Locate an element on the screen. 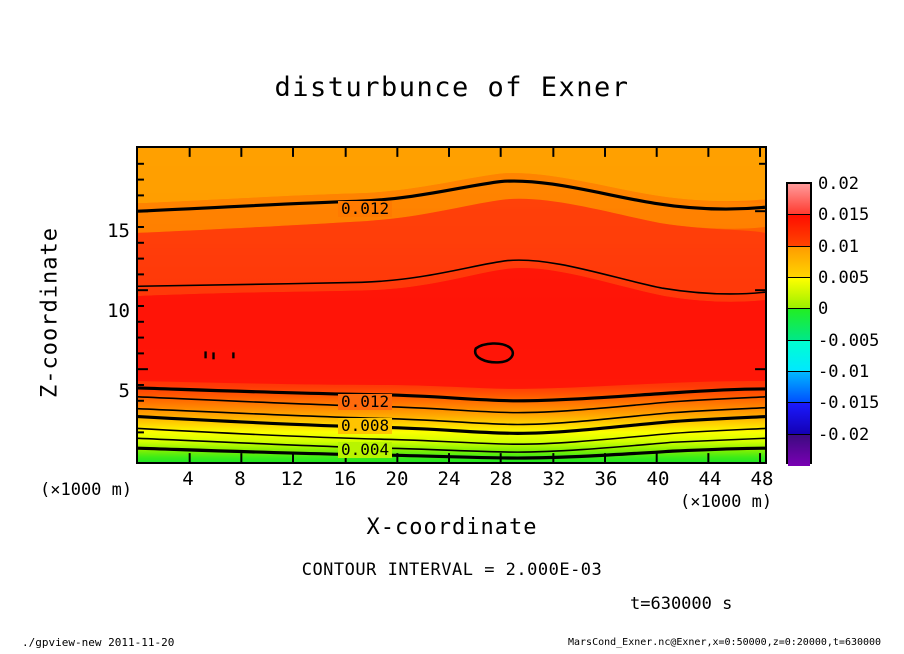 This screenshot has width=904, height=654. colorbar-gradient is located at coordinates (799, 324).